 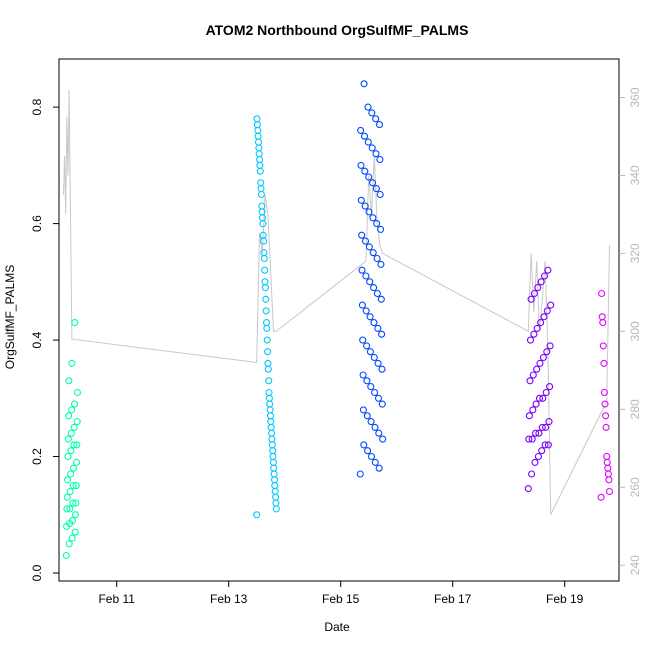 I want to click on right-tick-label: 320, so click(x=635, y=253).